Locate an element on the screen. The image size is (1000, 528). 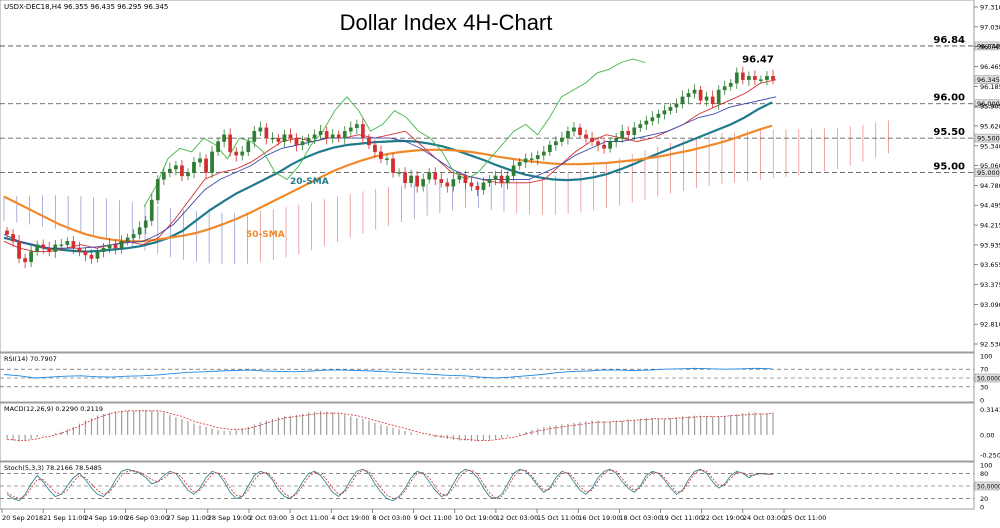
rsi-current-box is located at coordinates (987, 378).